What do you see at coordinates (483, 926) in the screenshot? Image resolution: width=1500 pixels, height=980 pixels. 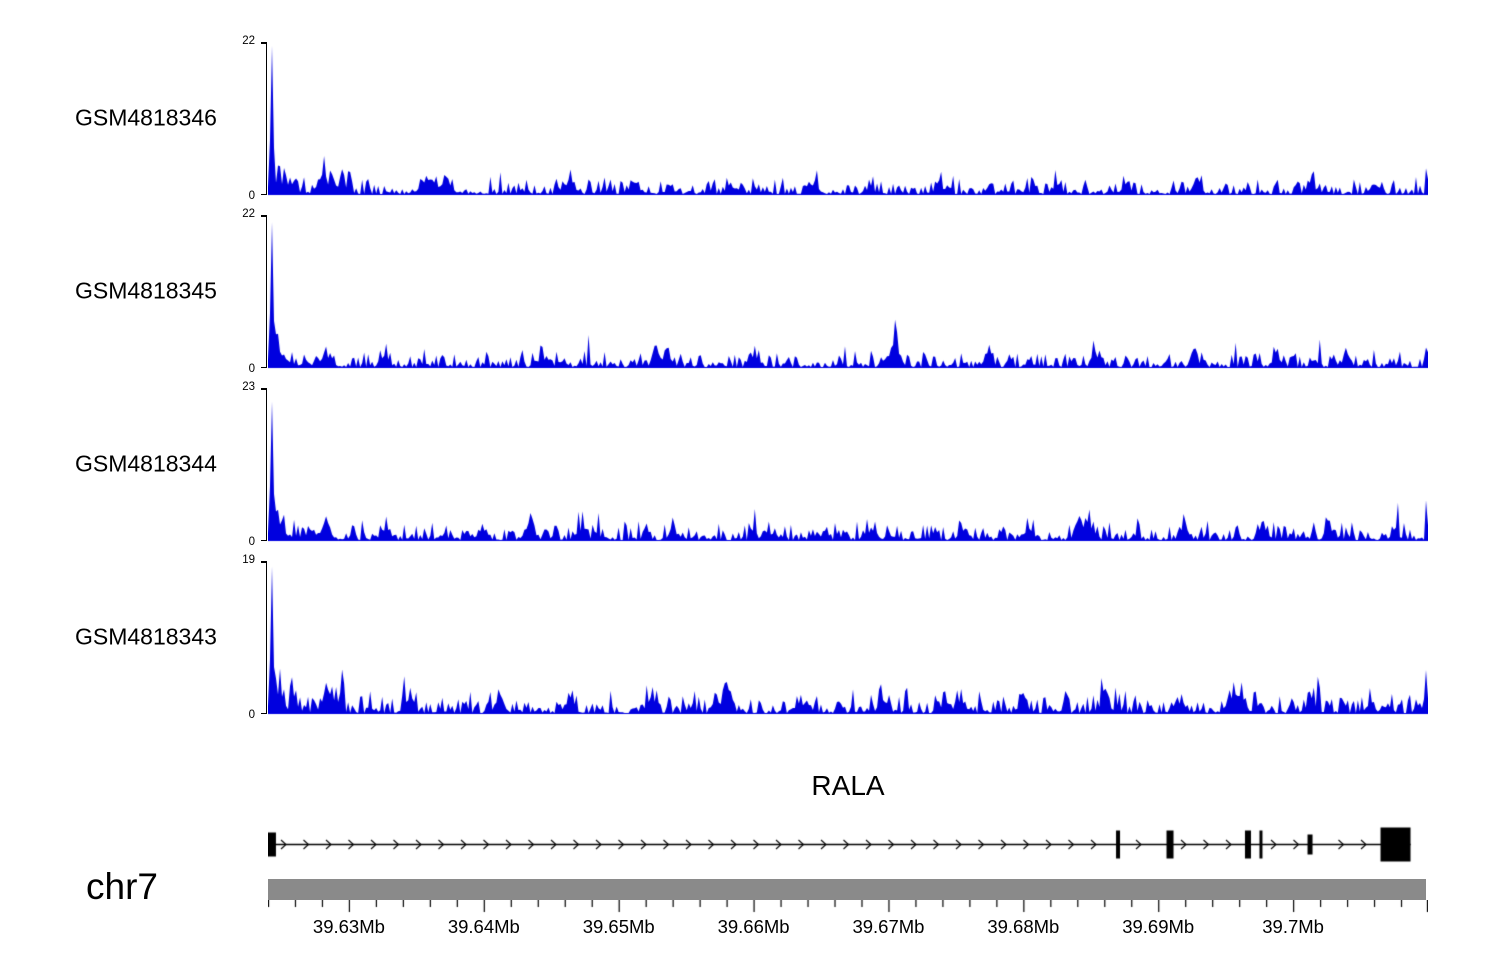 I see `coordinate-tick-label: 39.64Mb` at bounding box center [483, 926].